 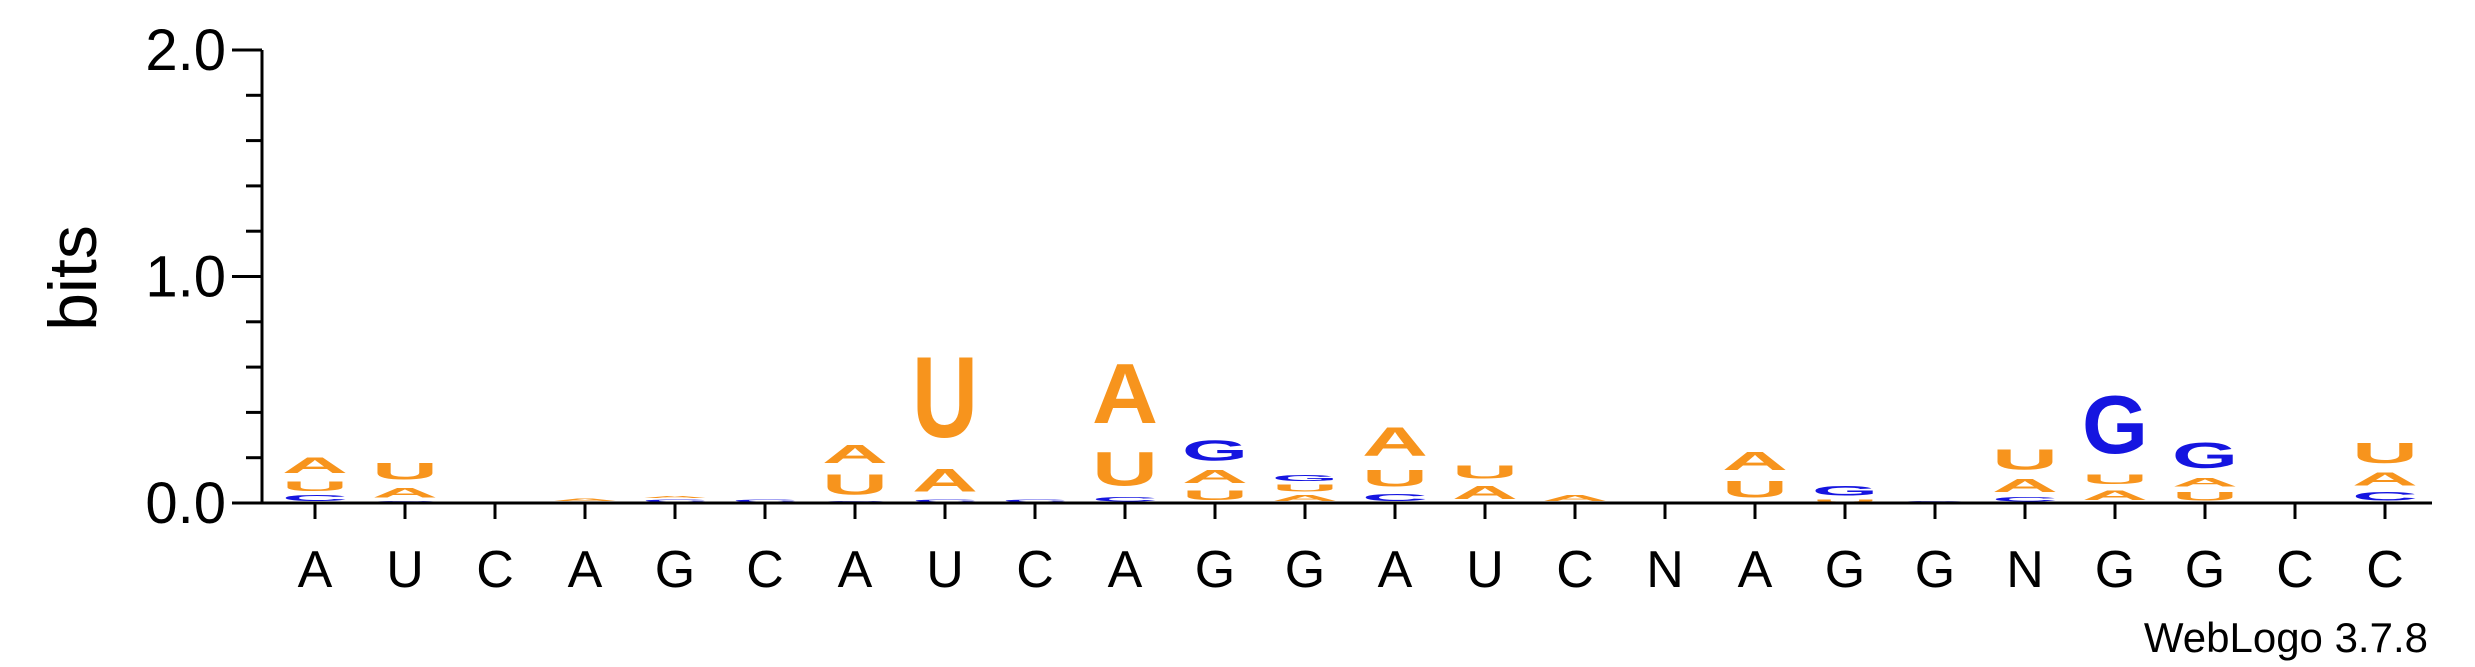 I want to click on y-tick-label: 1.0, so click(x=185, y=277).